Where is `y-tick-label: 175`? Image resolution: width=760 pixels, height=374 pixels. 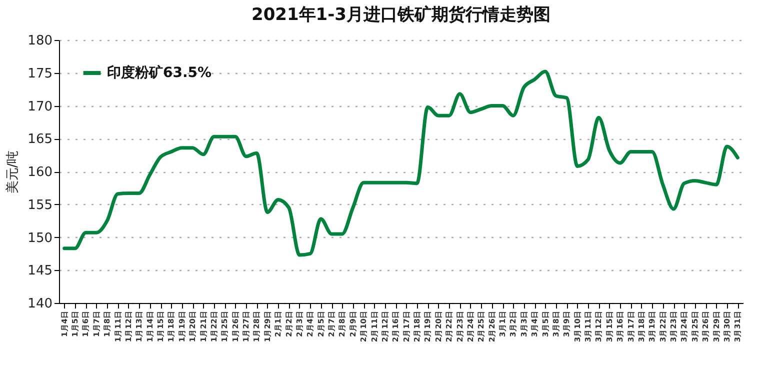 y-tick-label: 175 is located at coordinates (40, 74).